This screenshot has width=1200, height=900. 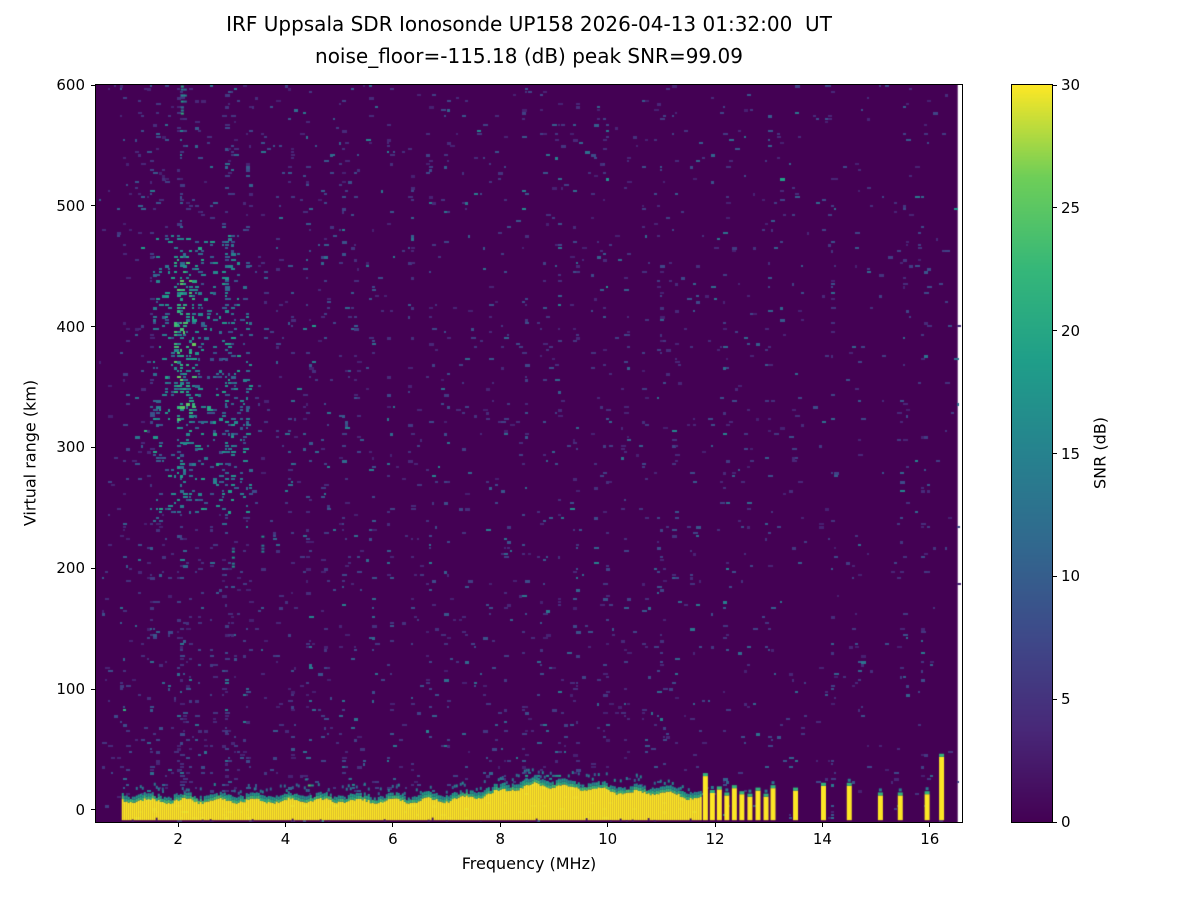 I want to click on colorbar-tick-label: 0, so click(x=1066, y=822).